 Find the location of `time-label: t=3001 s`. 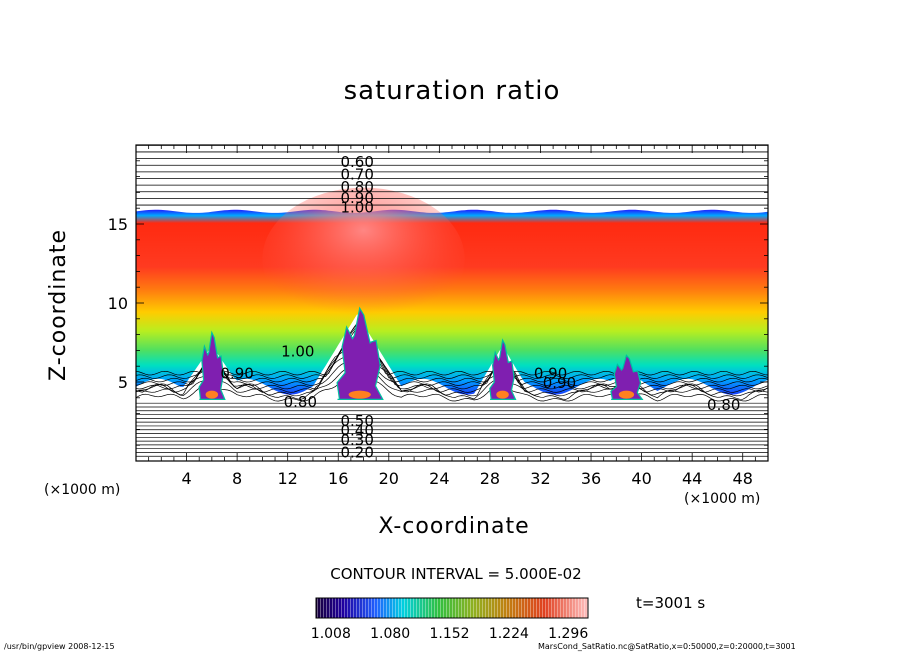

time-label: t=3001 s is located at coordinates (671, 603).